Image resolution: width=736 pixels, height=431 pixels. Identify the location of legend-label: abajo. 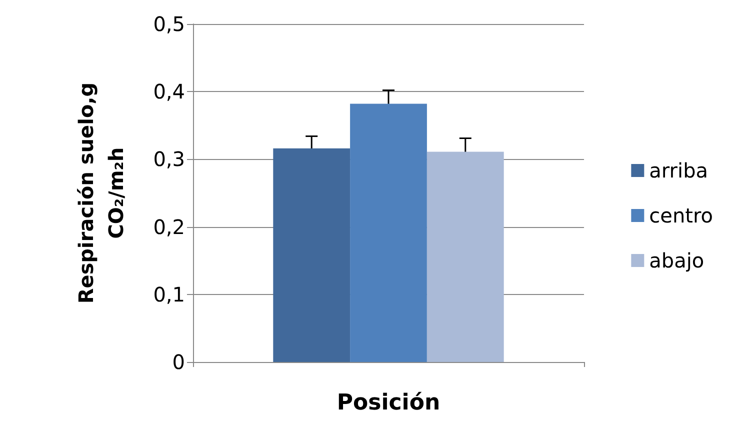
(676, 260).